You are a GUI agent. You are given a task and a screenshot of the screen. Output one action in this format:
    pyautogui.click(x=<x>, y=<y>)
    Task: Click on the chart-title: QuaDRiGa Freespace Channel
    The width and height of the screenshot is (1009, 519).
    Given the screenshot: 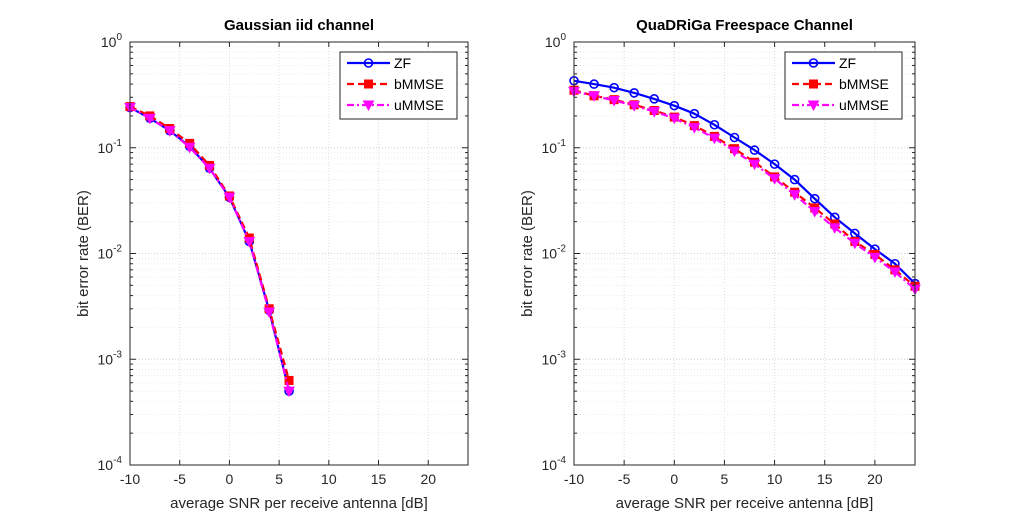 What is the action you would take?
    pyautogui.click(x=744, y=25)
    